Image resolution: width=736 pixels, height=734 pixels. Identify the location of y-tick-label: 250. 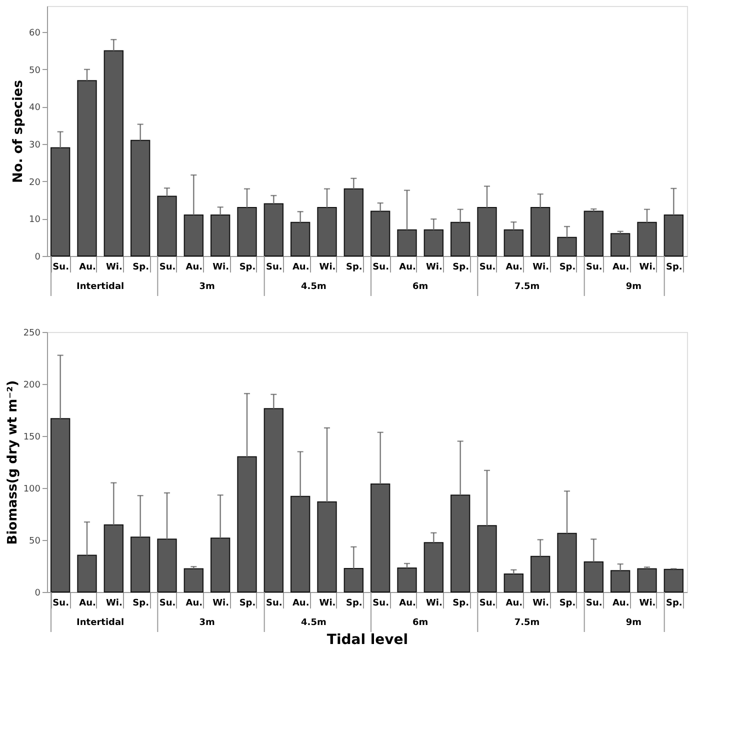
(32, 333).